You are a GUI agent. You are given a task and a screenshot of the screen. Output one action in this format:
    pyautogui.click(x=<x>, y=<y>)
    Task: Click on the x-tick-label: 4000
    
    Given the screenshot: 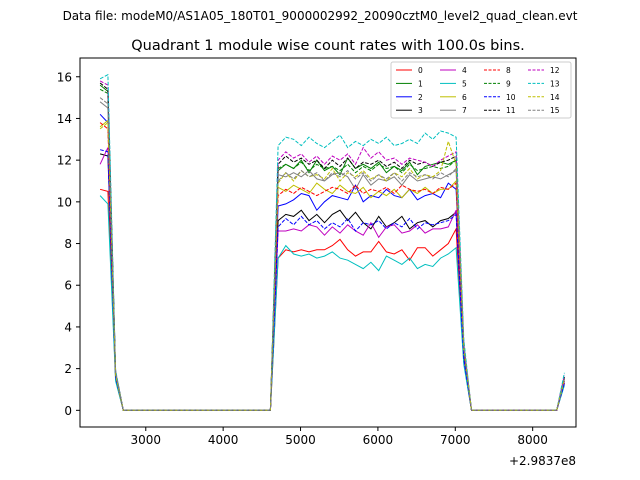 What is the action you would take?
    pyautogui.click(x=223, y=440)
    